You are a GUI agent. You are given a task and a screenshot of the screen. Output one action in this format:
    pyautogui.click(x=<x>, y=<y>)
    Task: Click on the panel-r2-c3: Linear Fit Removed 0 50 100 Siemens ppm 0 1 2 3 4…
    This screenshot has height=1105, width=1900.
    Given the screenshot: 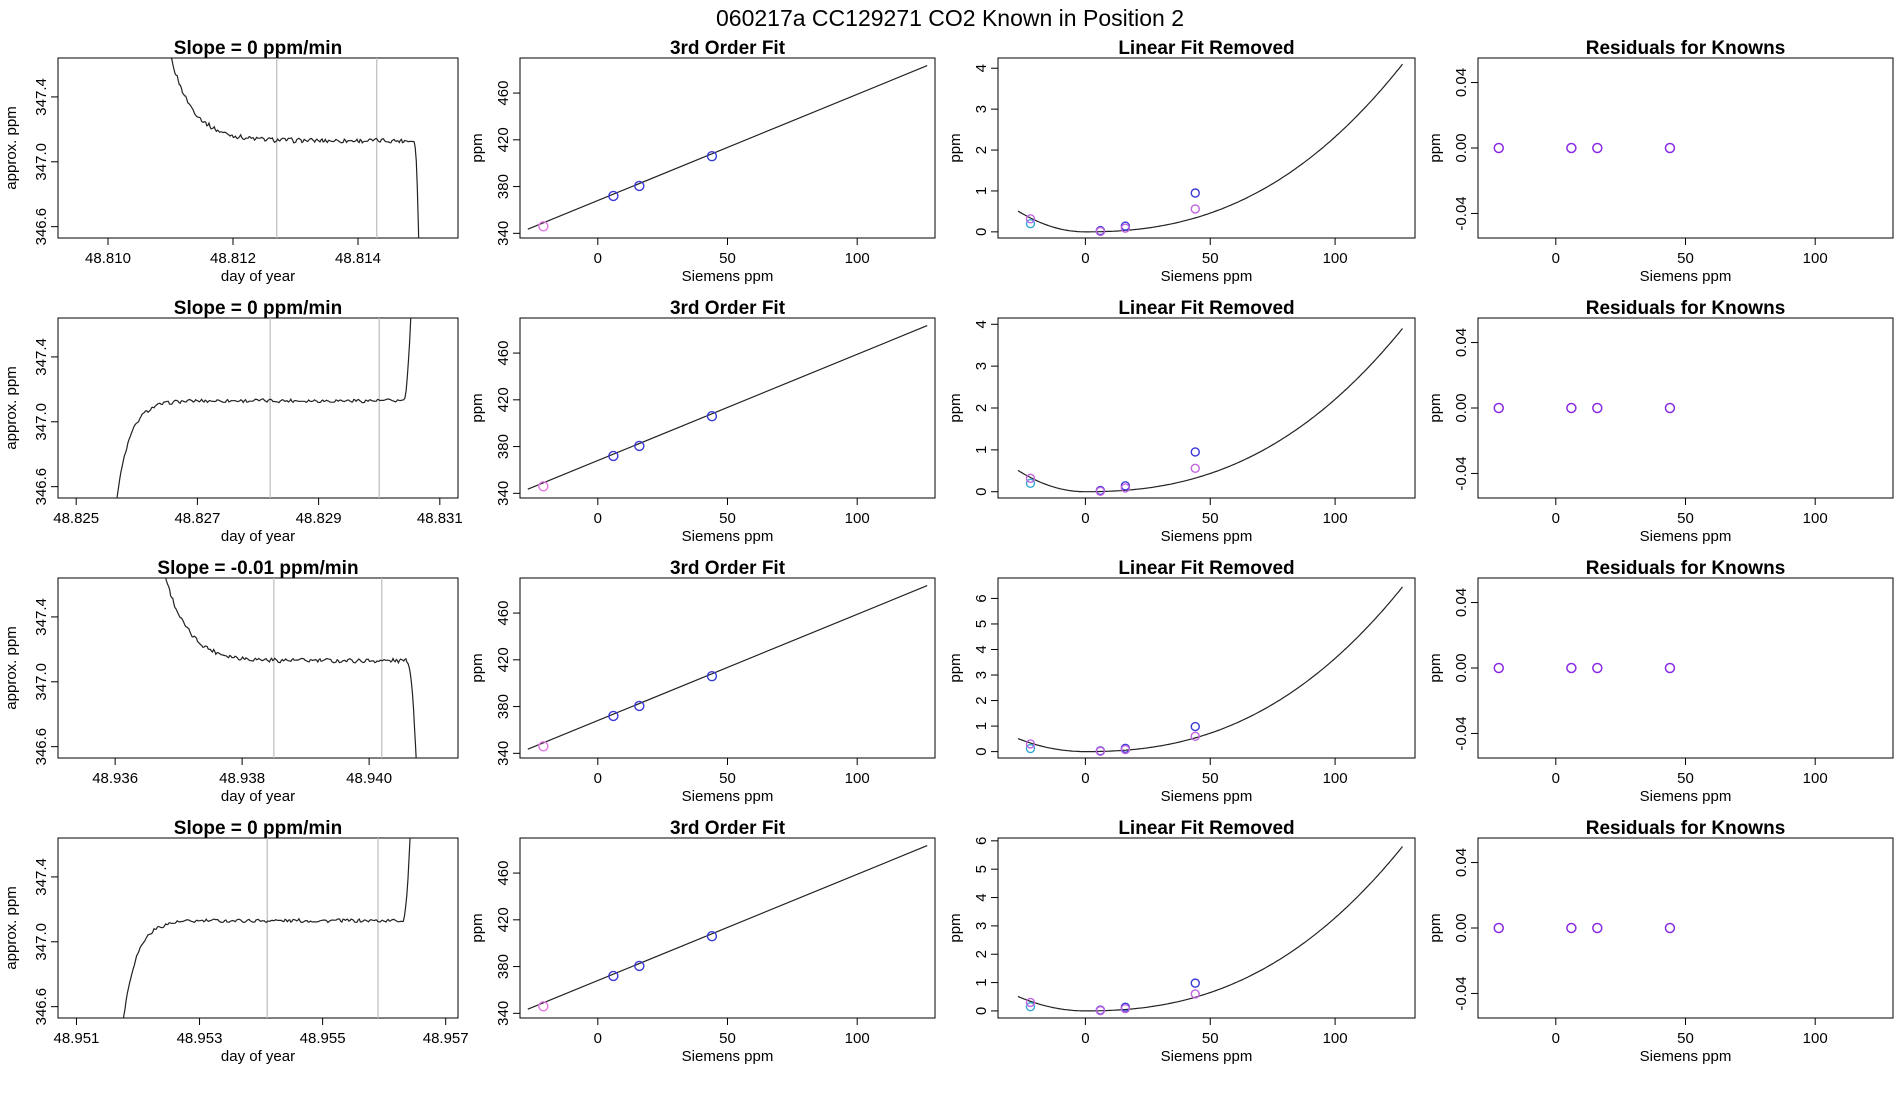 What is the action you would take?
    pyautogui.click(x=1181, y=421)
    